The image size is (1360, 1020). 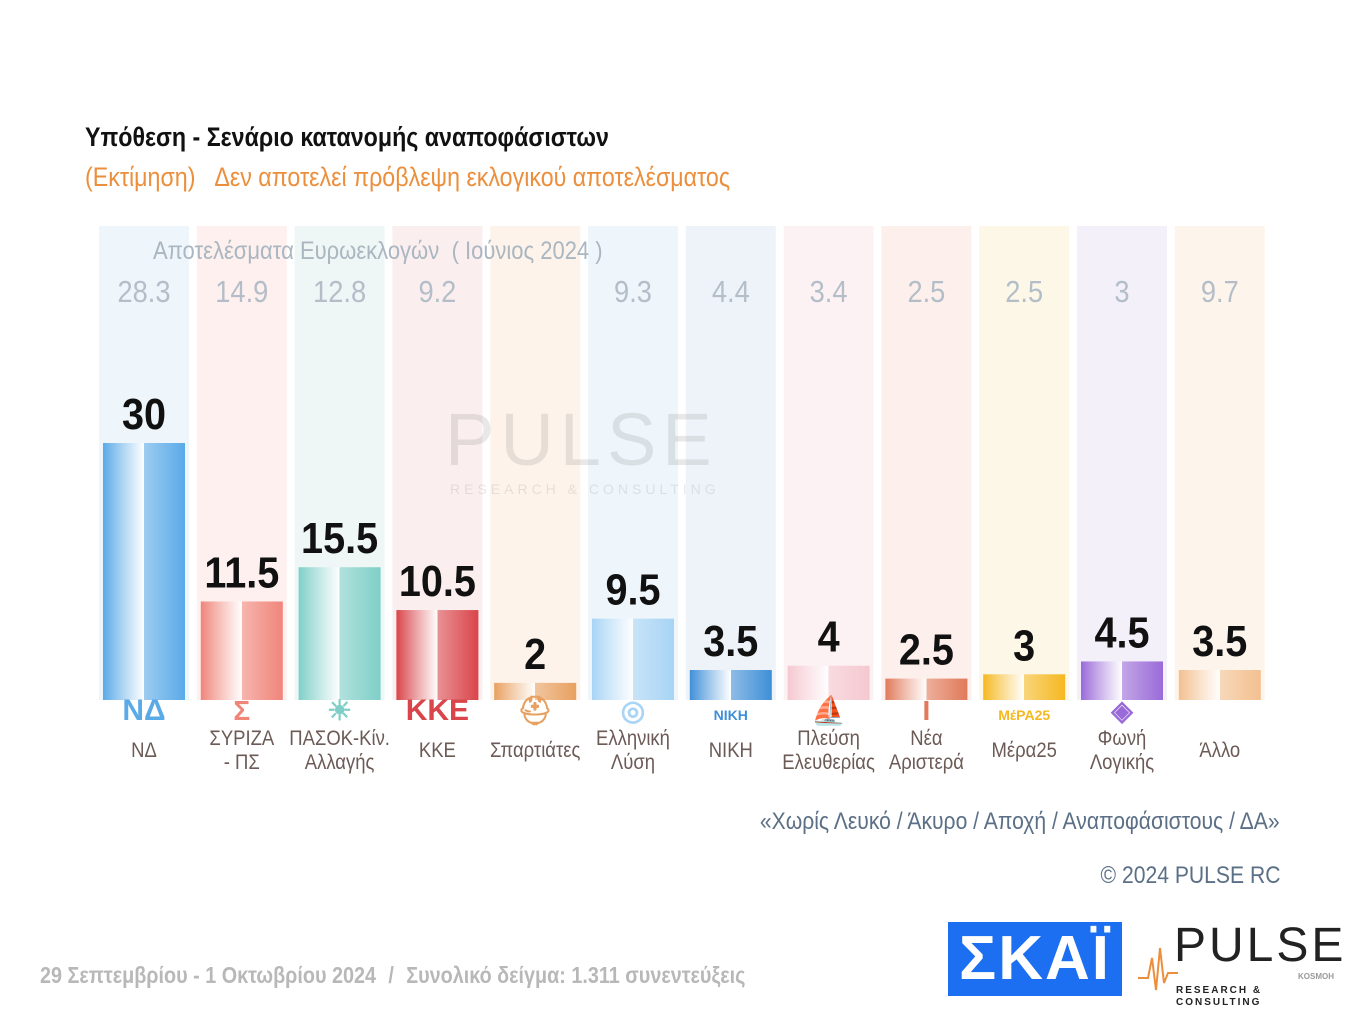 I want to click on data-label: 2.5, so click(x=926, y=649).